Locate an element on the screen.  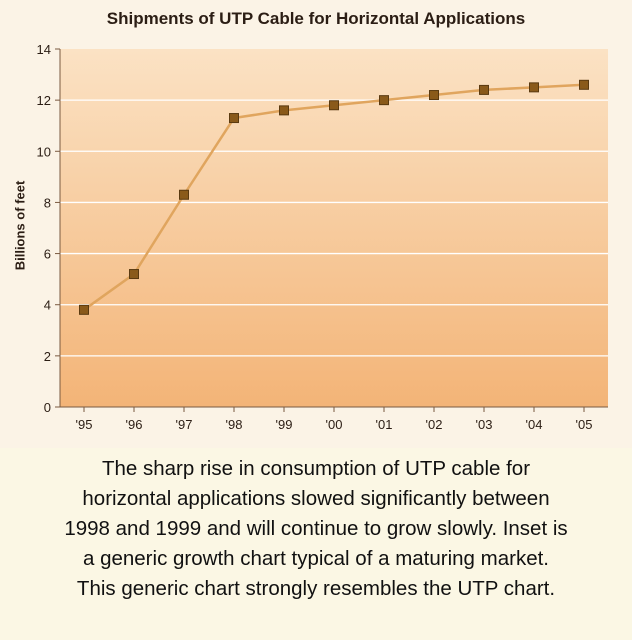
y-tick-label: 4 is located at coordinates (47, 305).